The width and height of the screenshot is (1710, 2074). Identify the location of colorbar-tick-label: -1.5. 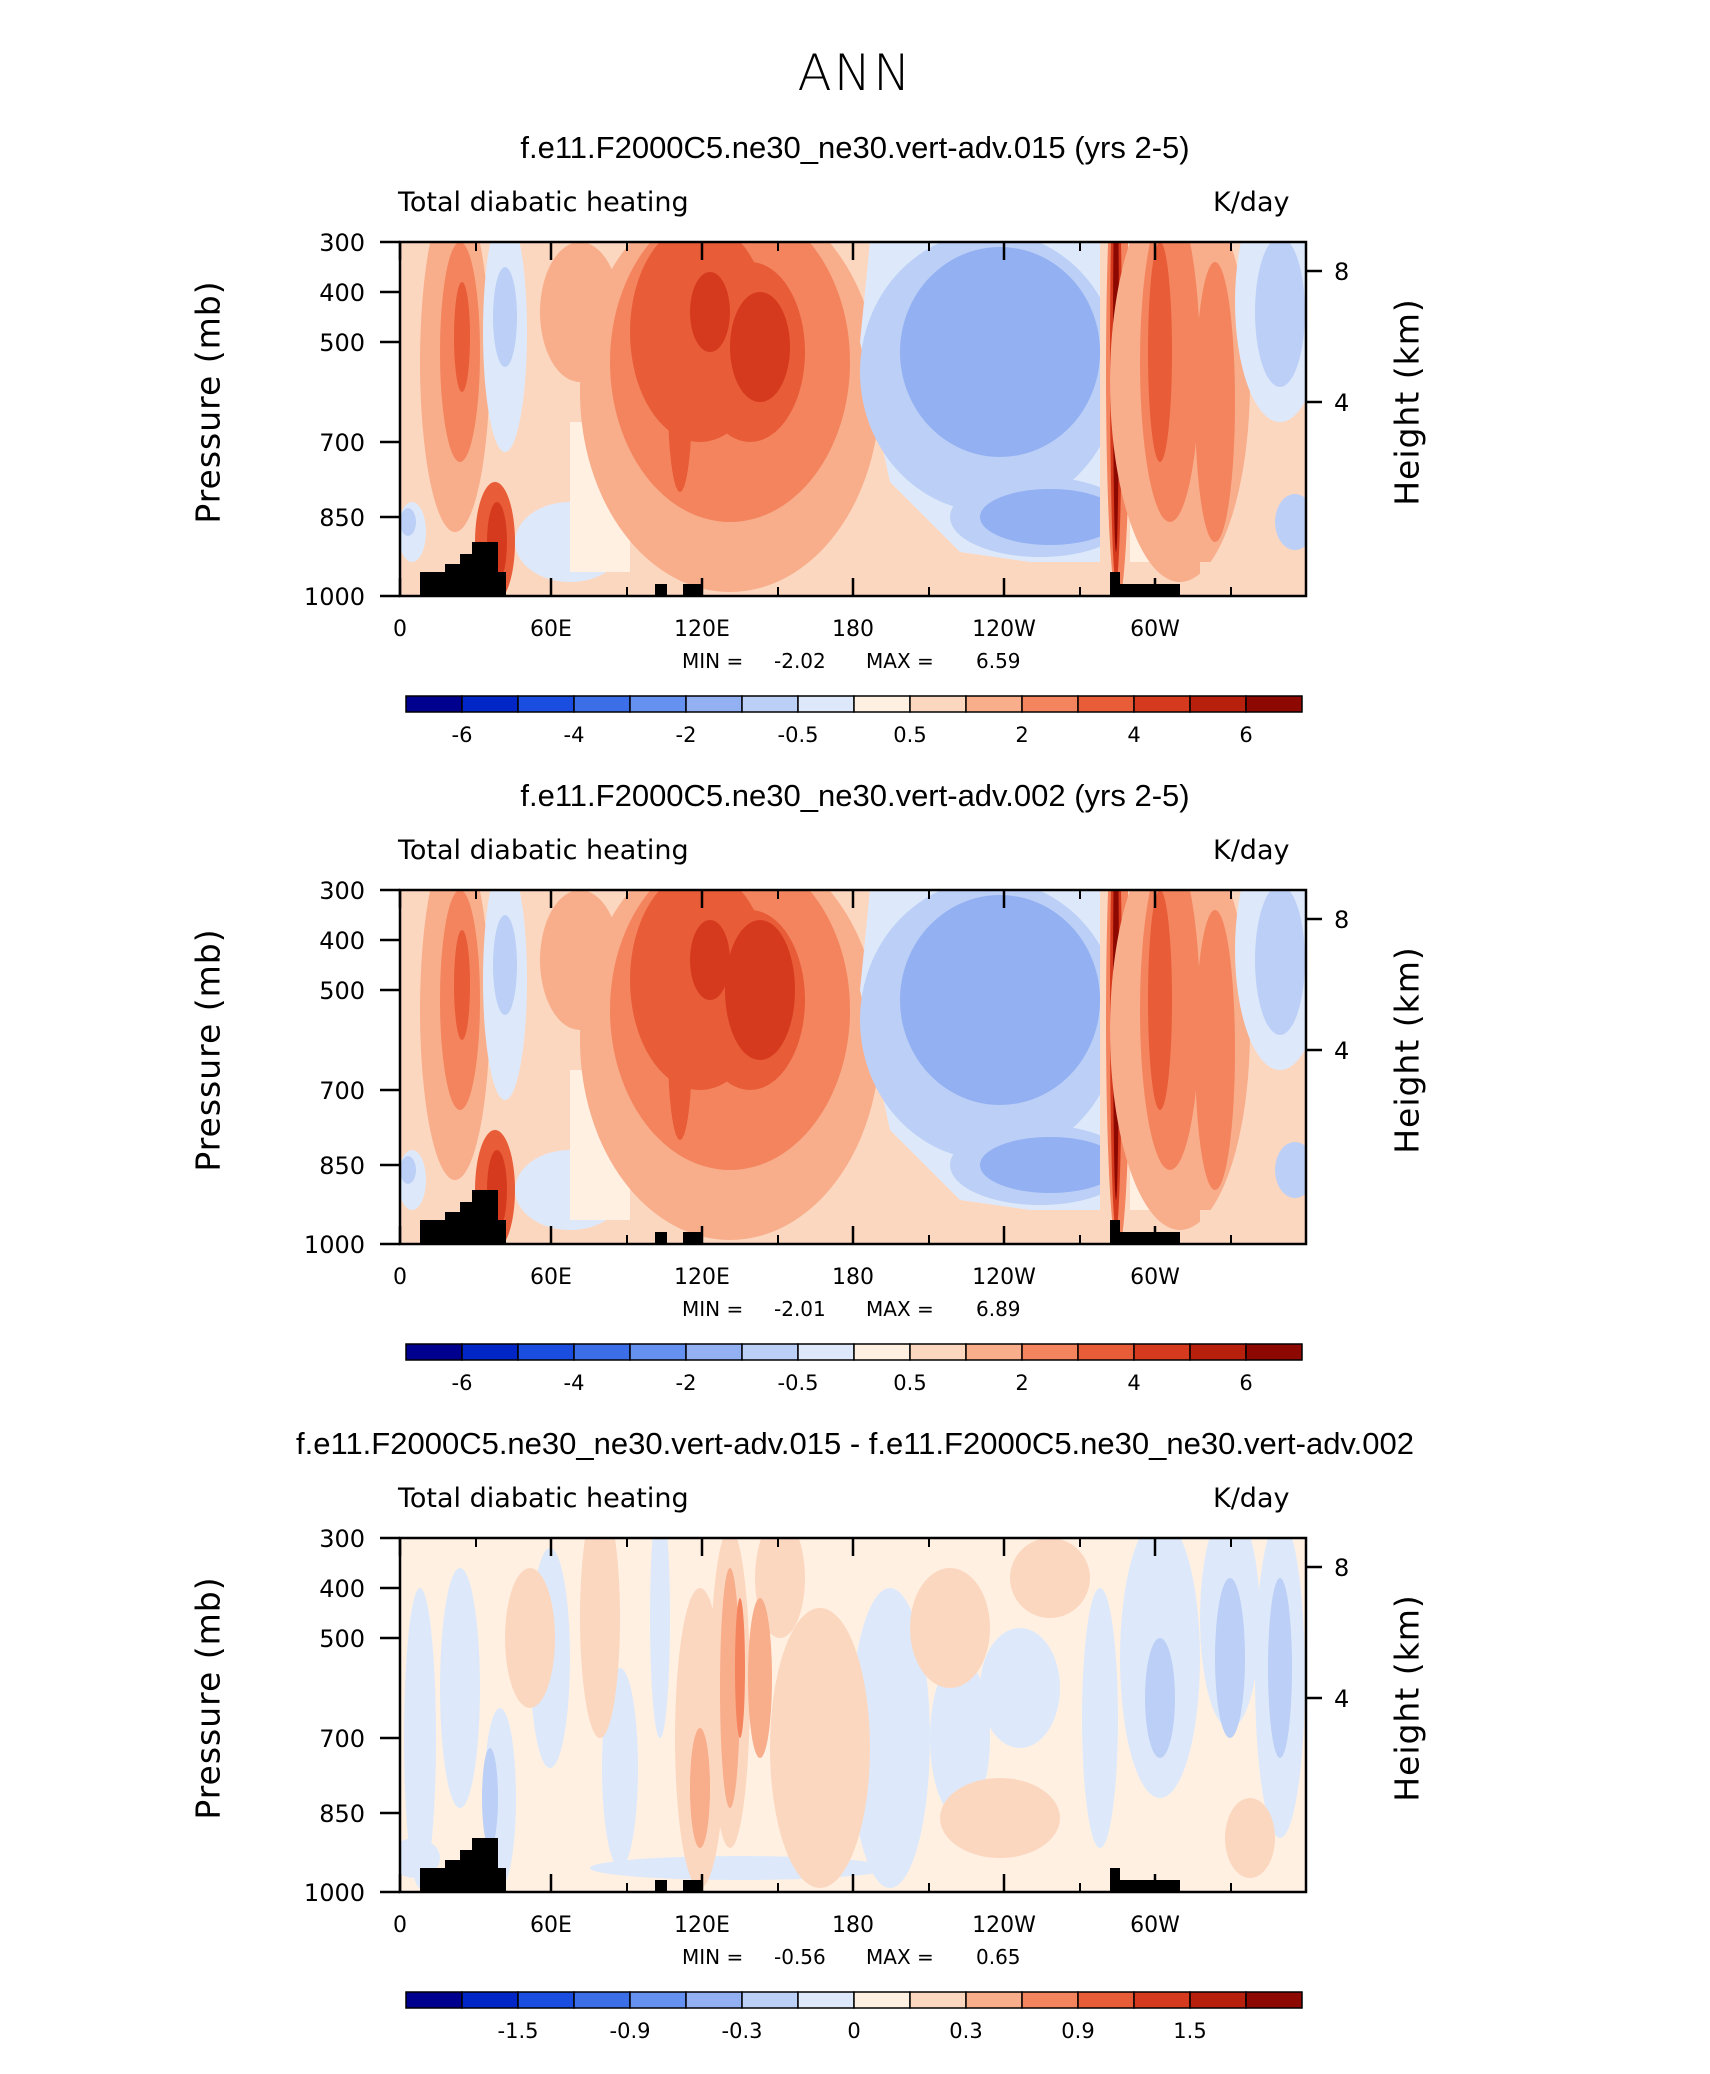
(518, 2031).